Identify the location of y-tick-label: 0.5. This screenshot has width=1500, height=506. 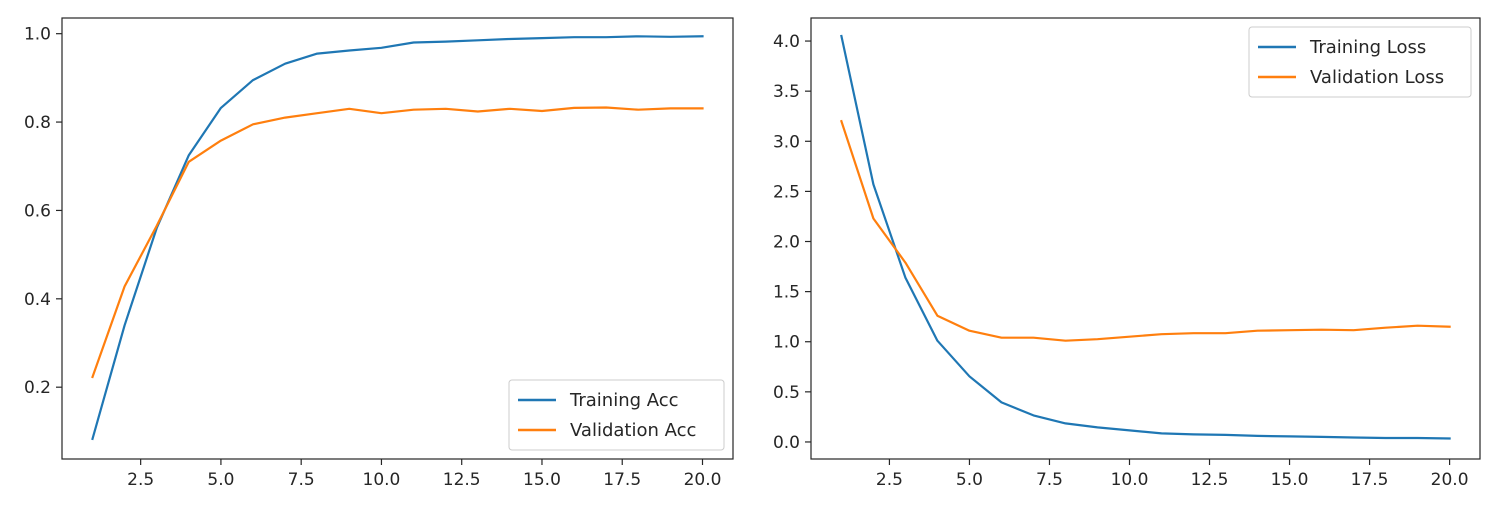
(786, 393).